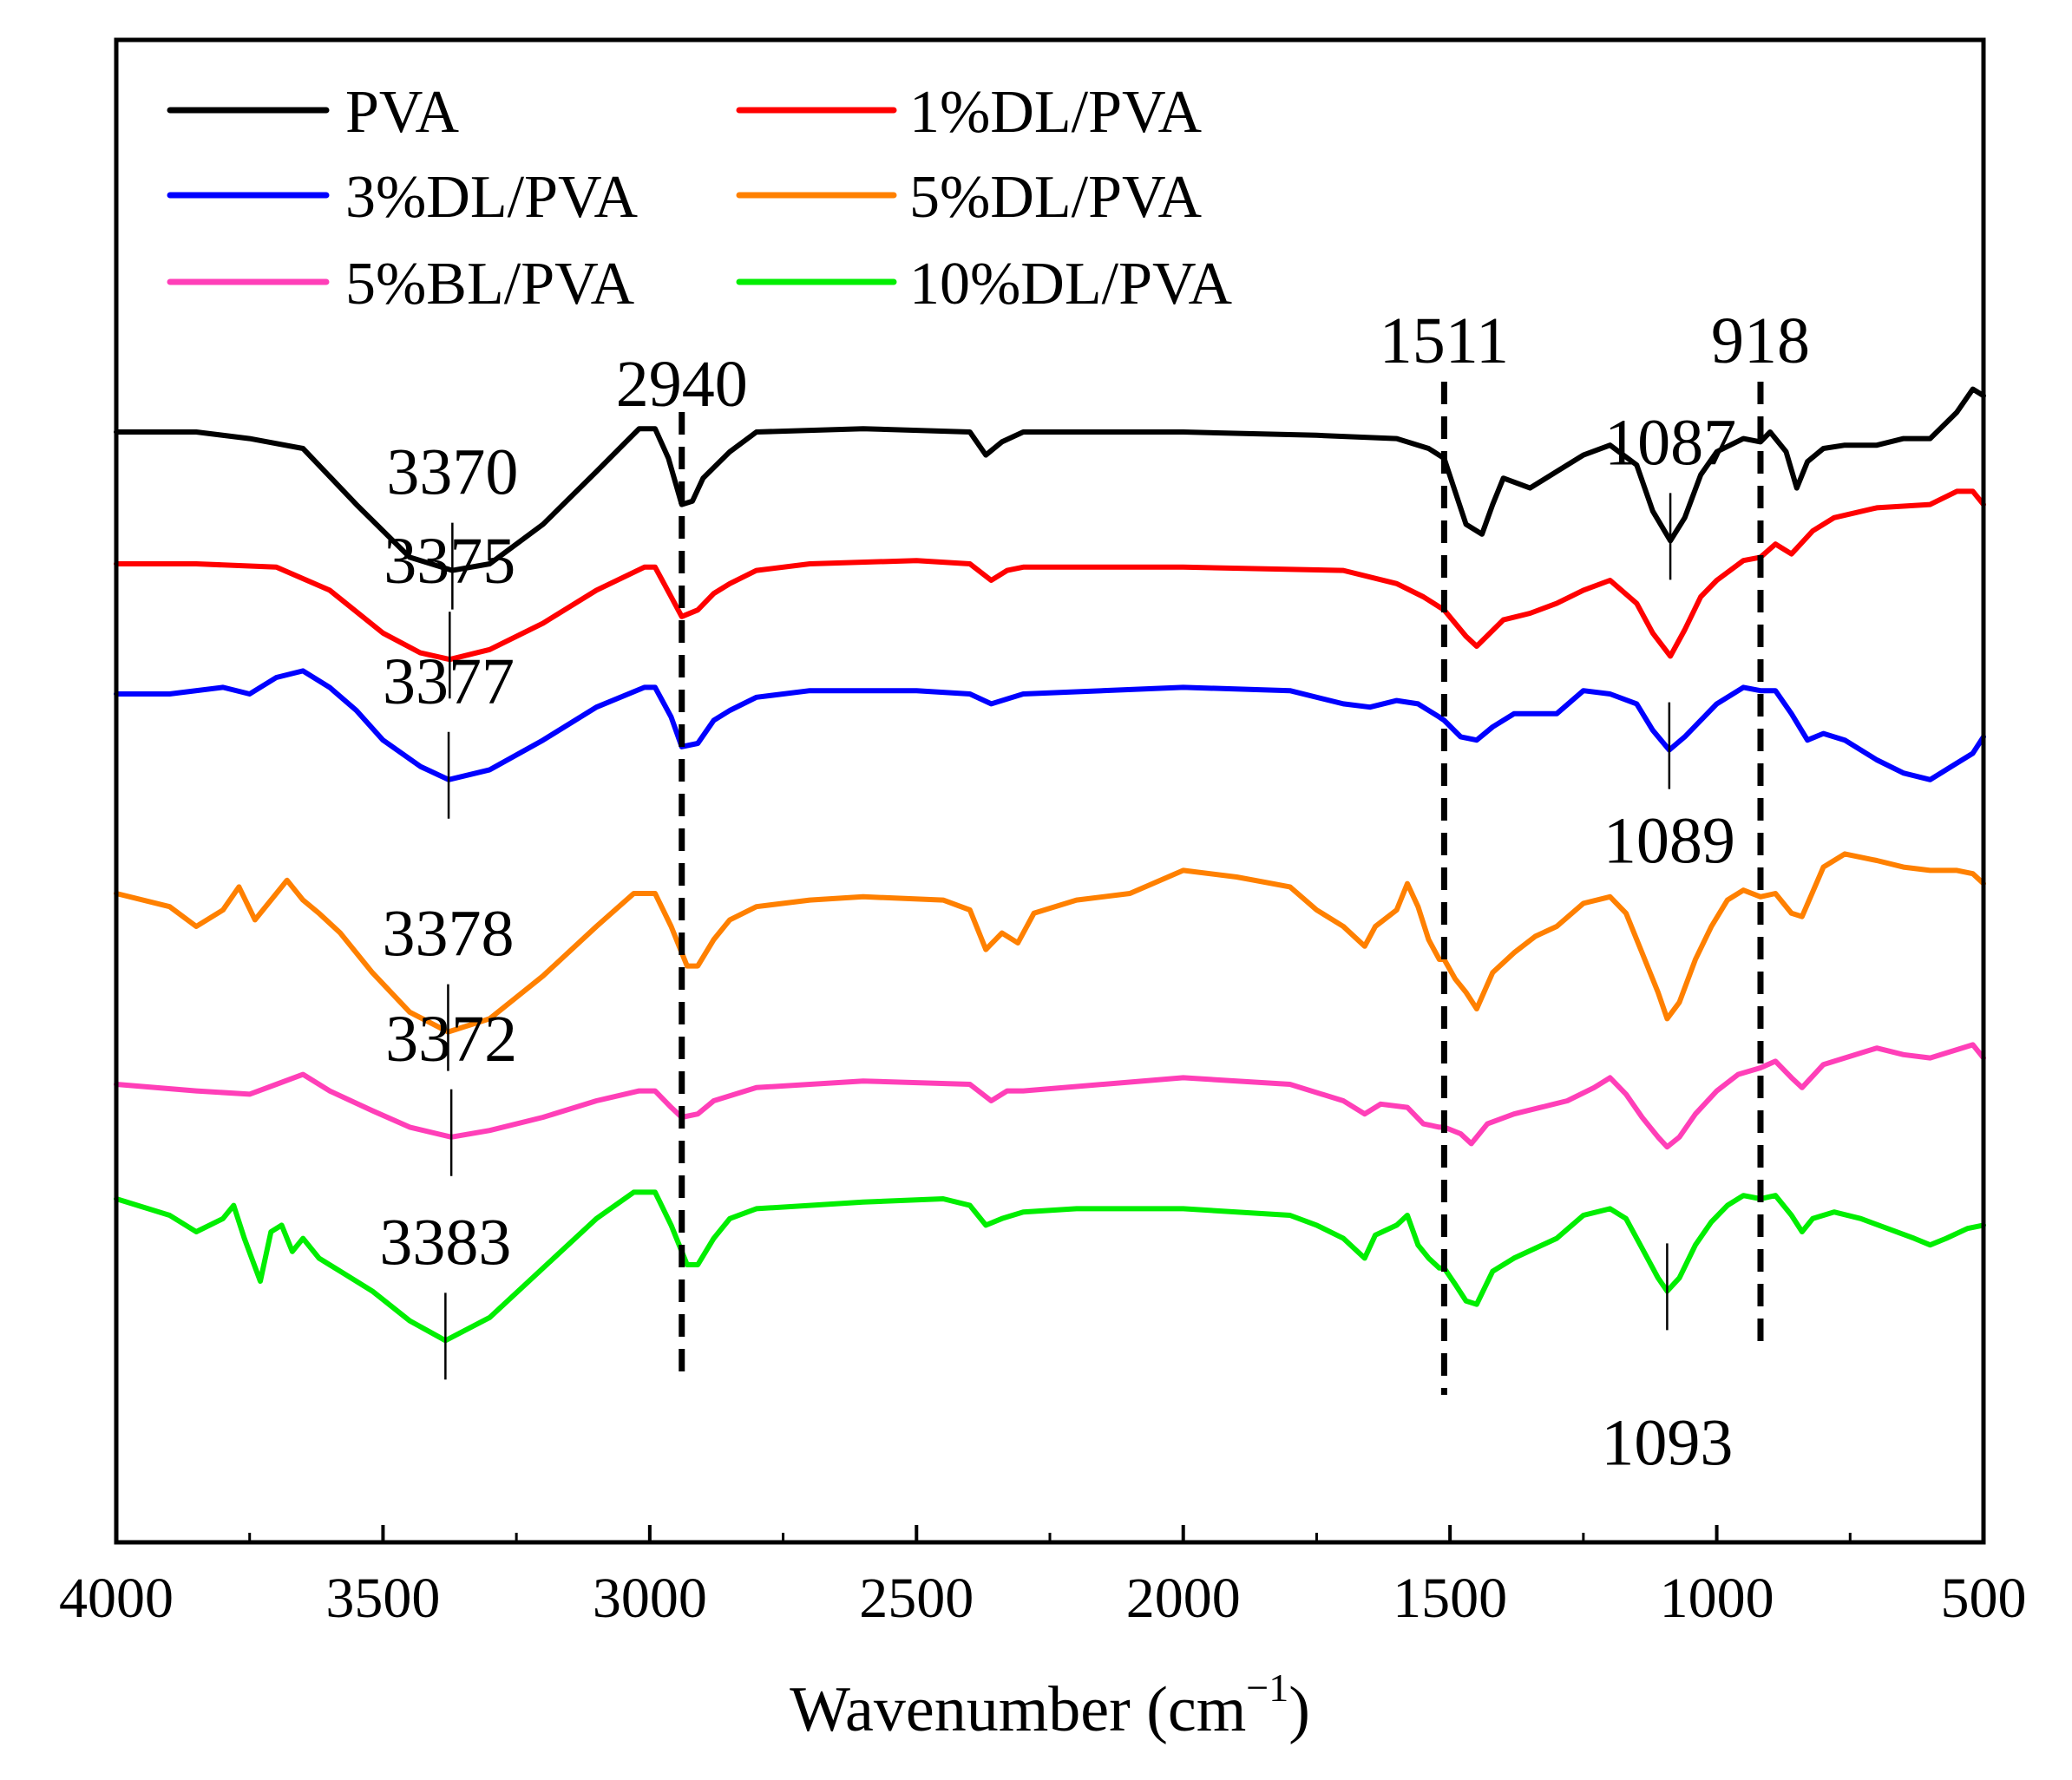  What do you see at coordinates (1717, 1598) in the screenshot?
I see `x-tick-label-6: 1000` at bounding box center [1717, 1598].